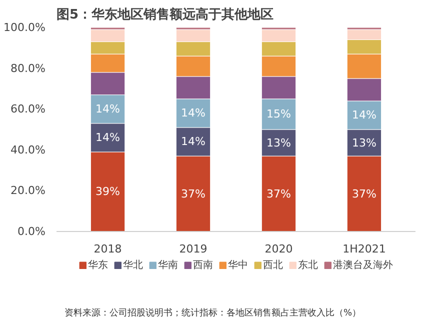 The image size is (435, 330). I want to click on legend-label: 华南, so click(168, 265).